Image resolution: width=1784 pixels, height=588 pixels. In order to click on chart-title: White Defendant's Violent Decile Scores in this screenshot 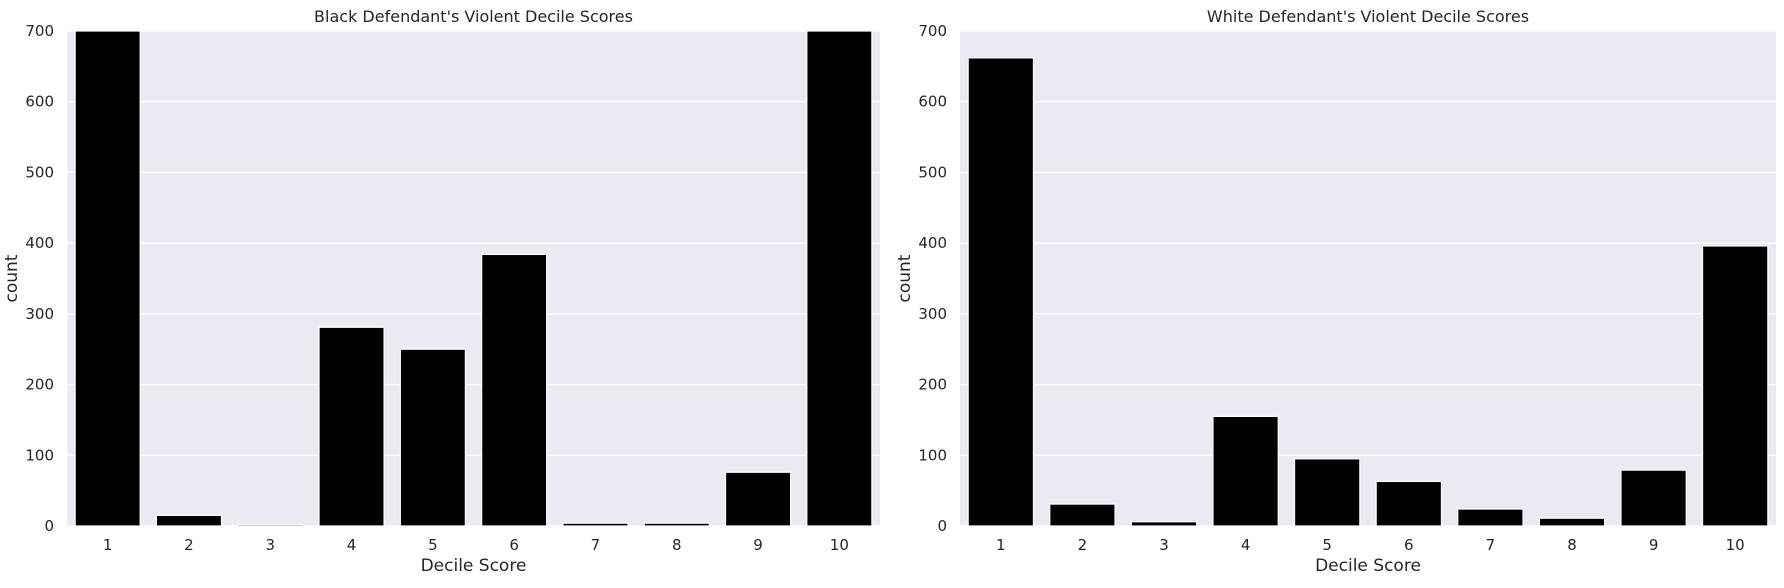, I will do `click(1368, 16)`.